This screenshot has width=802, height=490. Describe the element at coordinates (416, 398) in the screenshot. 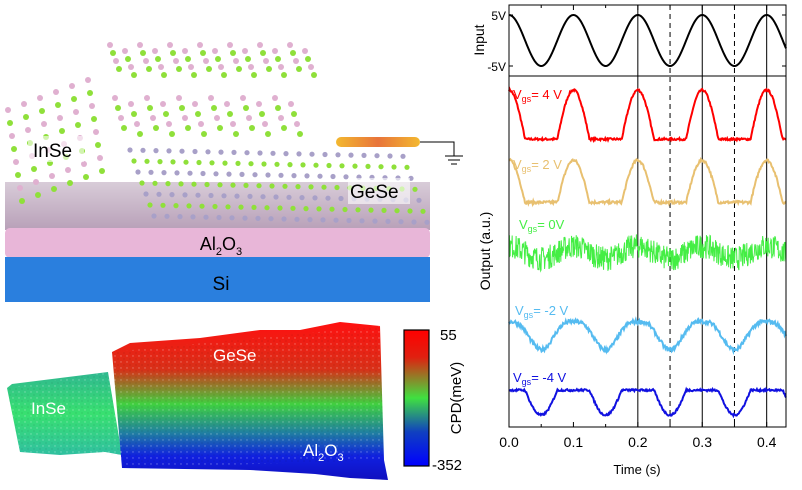

I see `colorbar` at that location.